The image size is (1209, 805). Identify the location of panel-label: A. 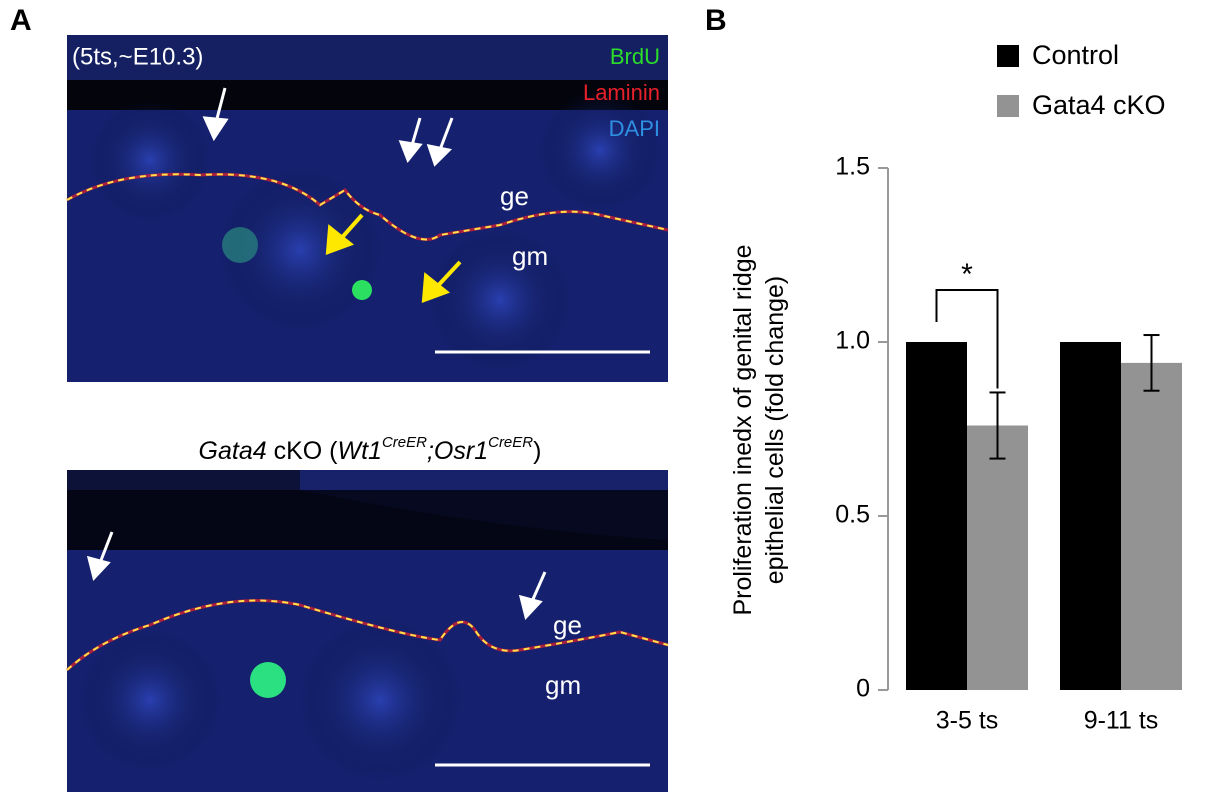
(21, 20).